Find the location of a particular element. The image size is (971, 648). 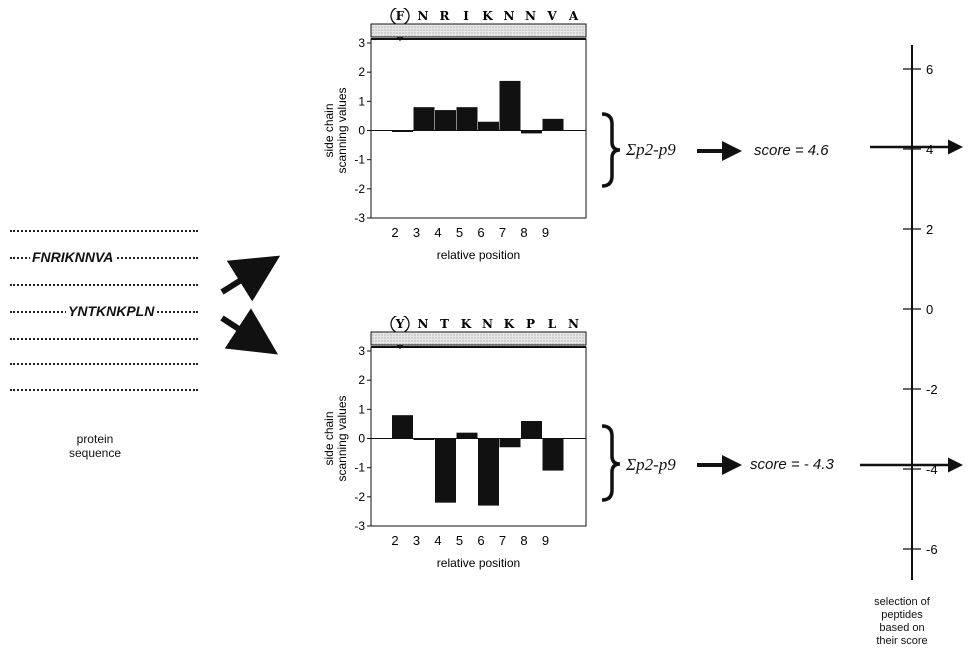

sequence-letter: I is located at coordinates (466, 16).